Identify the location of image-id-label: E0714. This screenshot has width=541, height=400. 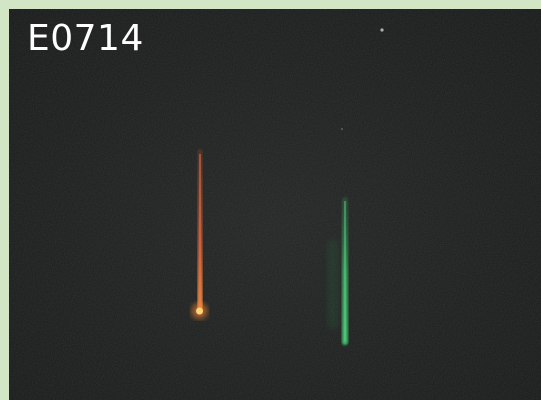
(85, 38).